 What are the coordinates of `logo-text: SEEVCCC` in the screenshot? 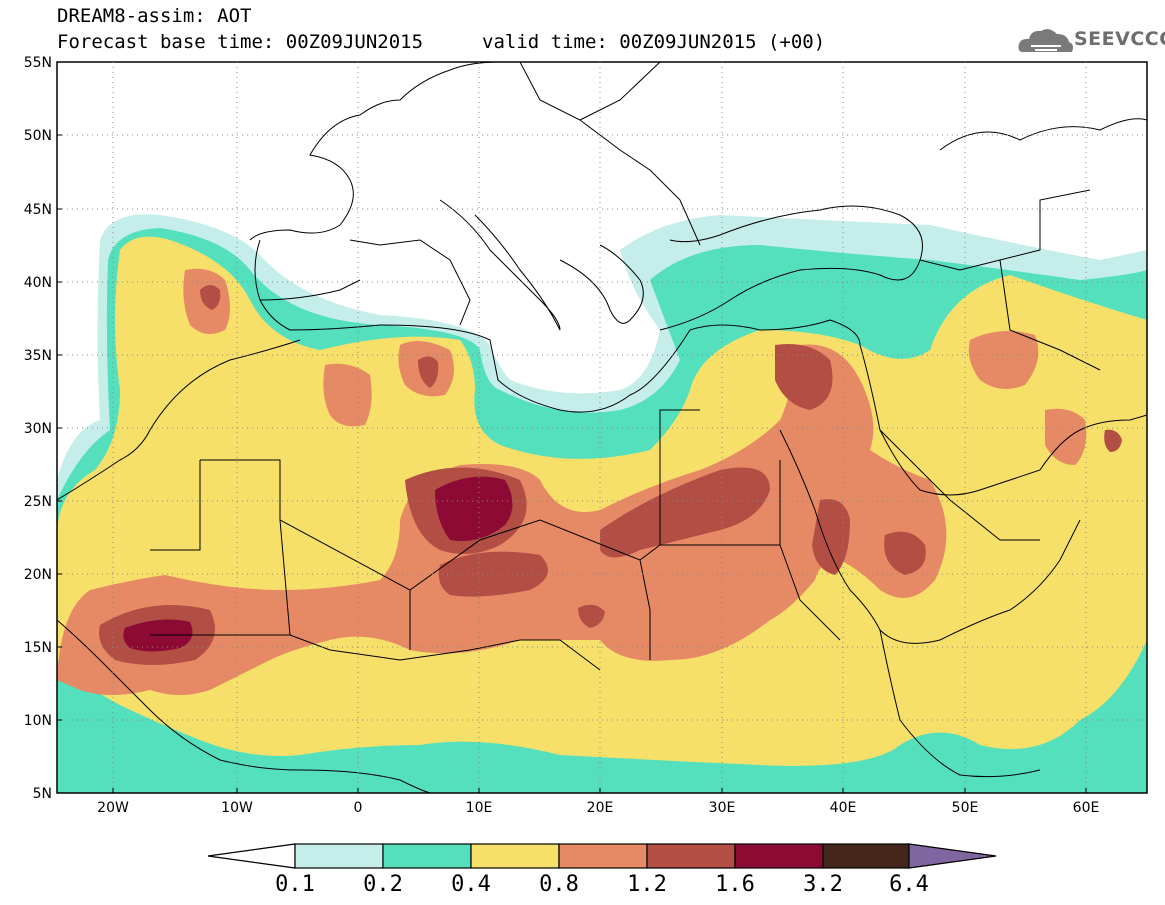 It's located at (1119, 39).